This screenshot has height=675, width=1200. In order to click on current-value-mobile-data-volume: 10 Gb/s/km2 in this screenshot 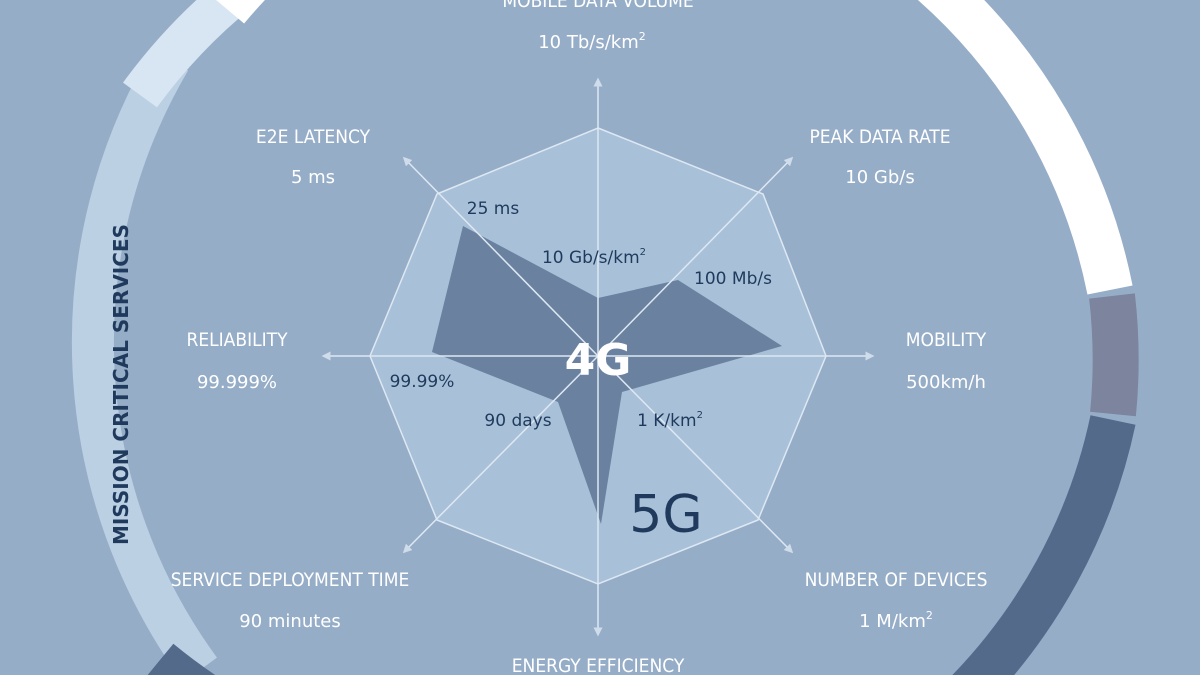, I will do `click(594, 257)`.